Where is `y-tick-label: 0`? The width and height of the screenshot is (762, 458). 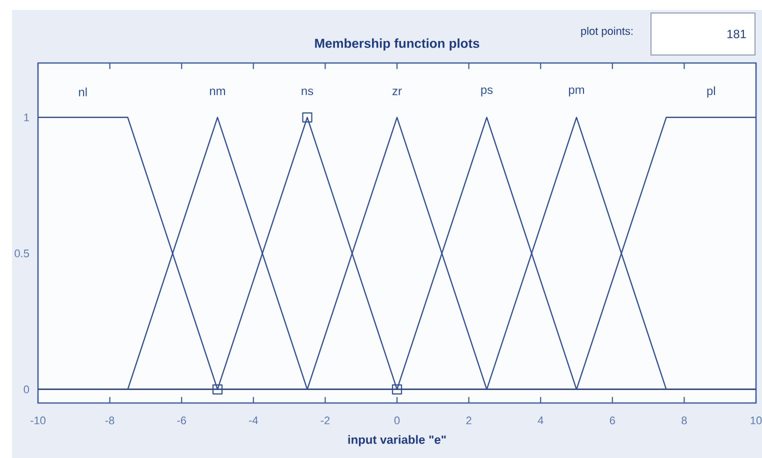
y-tick-label: 0 is located at coordinates (27, 390).